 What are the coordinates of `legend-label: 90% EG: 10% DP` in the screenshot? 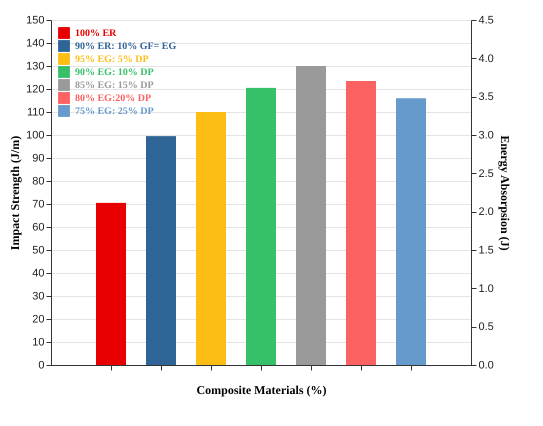 It's located at (114, 72).